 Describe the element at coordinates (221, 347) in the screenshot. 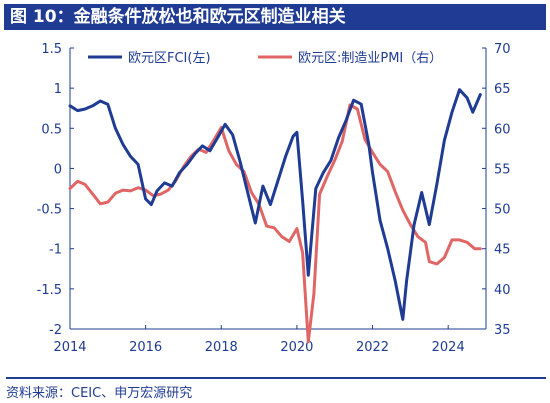

I see `x-tick-label: 2018` at that location.